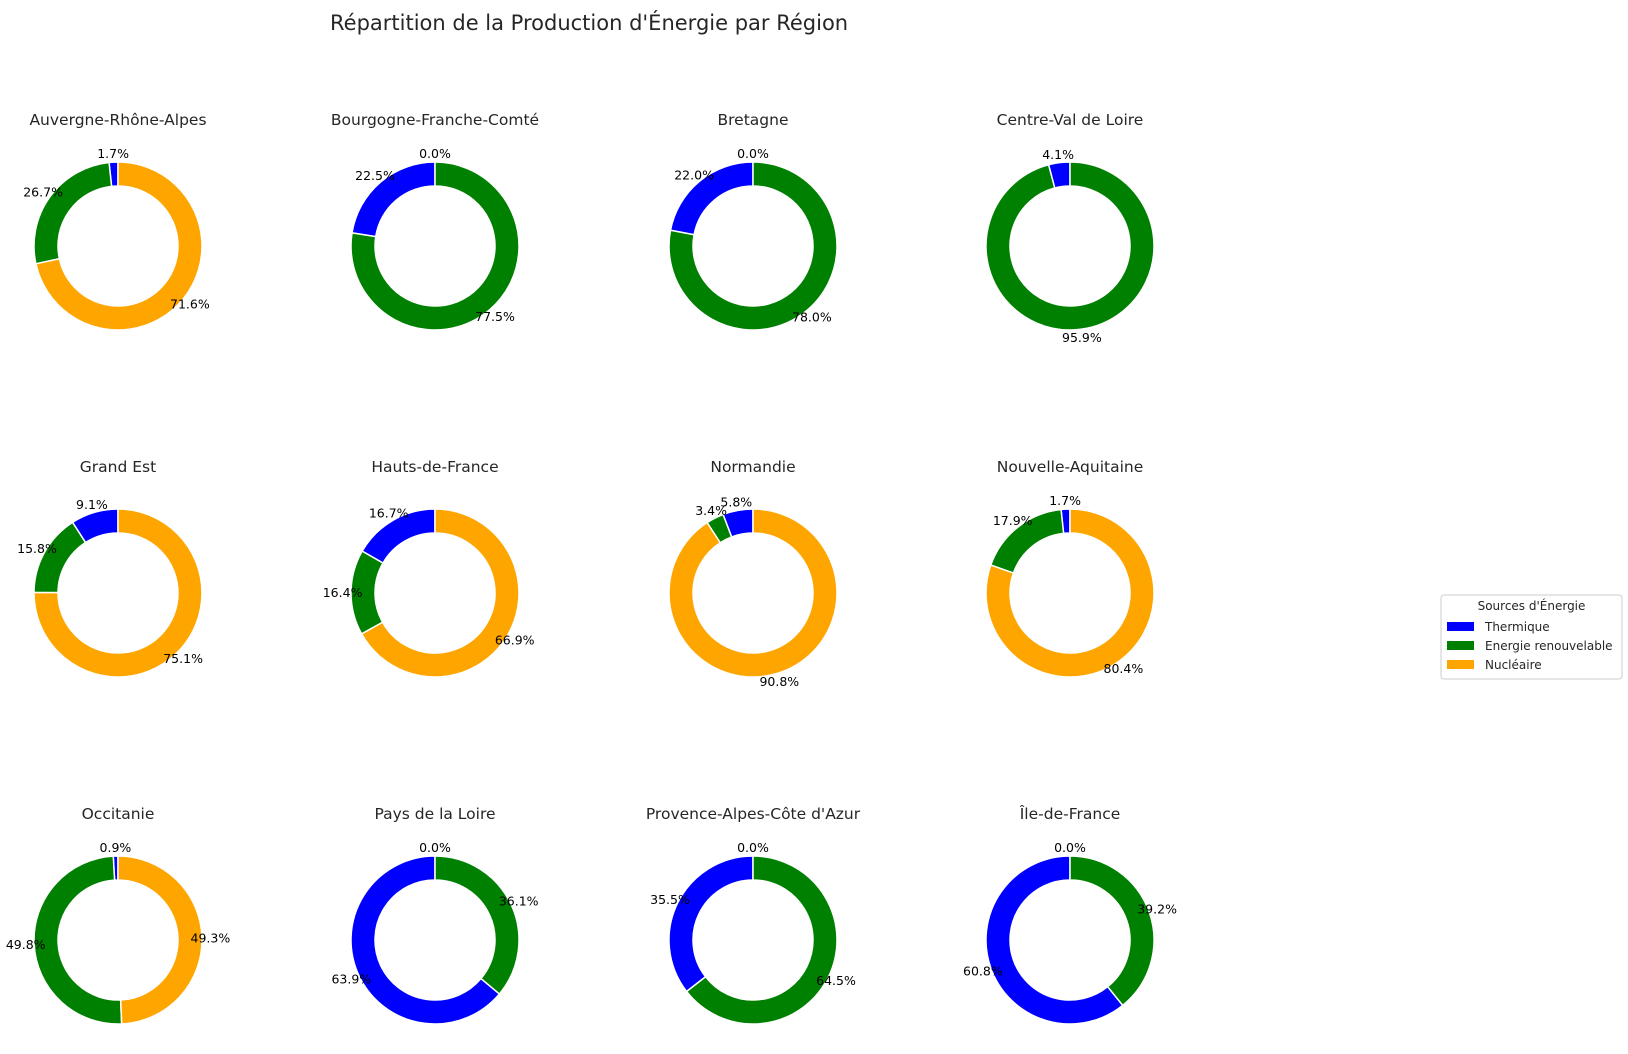 Image resolution: width=1628 pixels, height=1054 pixels. What do you see at coordinates (1070, 813) in the screenshot?
I see `donut-title: Île-de-France` at bounding box center [1070, 813].